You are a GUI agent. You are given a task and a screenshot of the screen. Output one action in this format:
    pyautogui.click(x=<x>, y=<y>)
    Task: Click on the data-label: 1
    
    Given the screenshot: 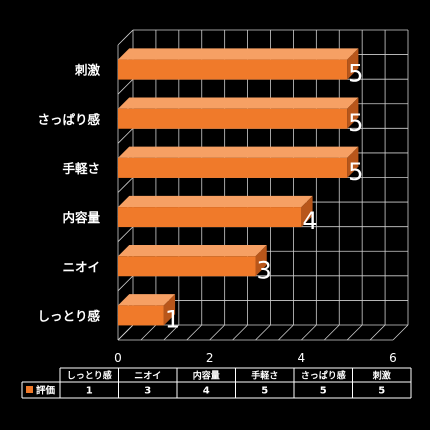 What is the action you would take?
    pyautogui.click(x=172, y=319)
    